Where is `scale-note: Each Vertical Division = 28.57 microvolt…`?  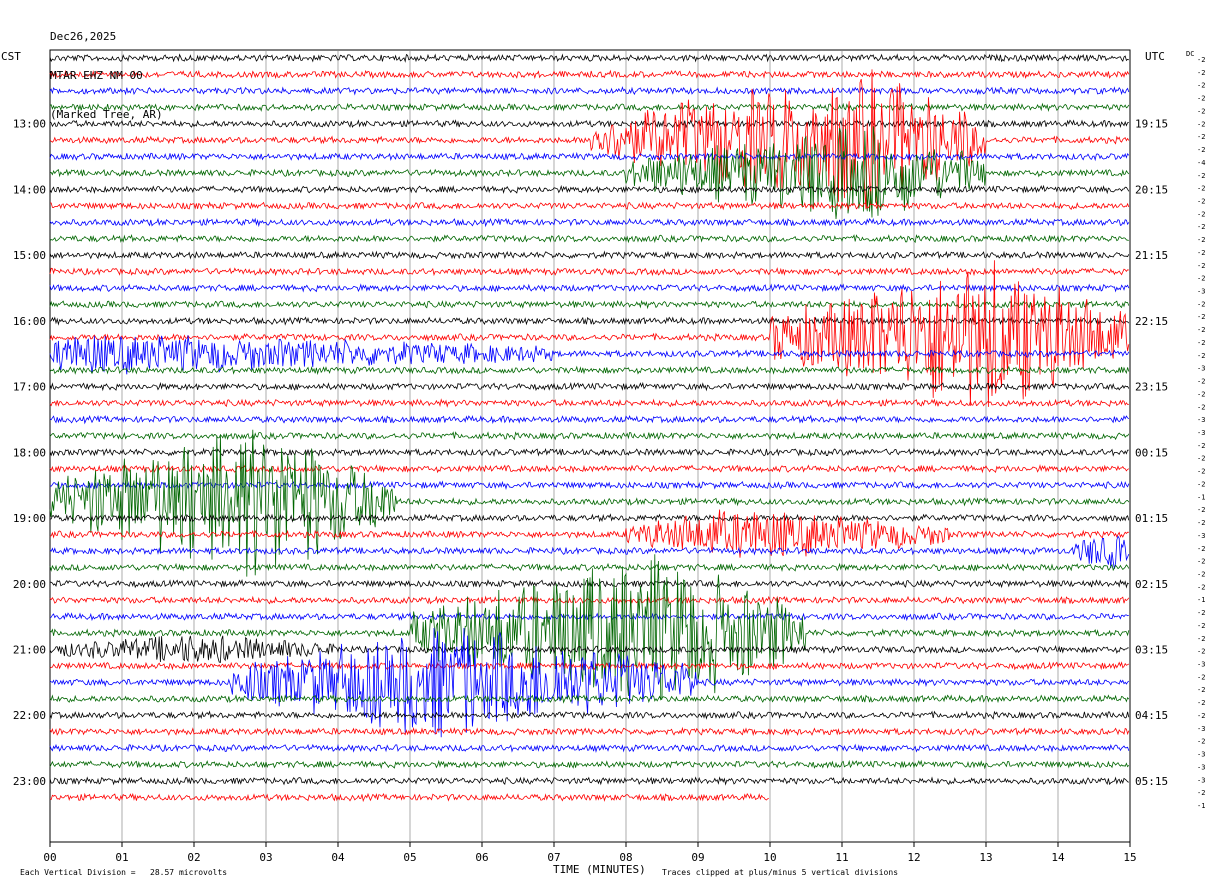
scale-note: Each Vertical Division = 28.57 microvolt… is located at coordinates (124, 872).